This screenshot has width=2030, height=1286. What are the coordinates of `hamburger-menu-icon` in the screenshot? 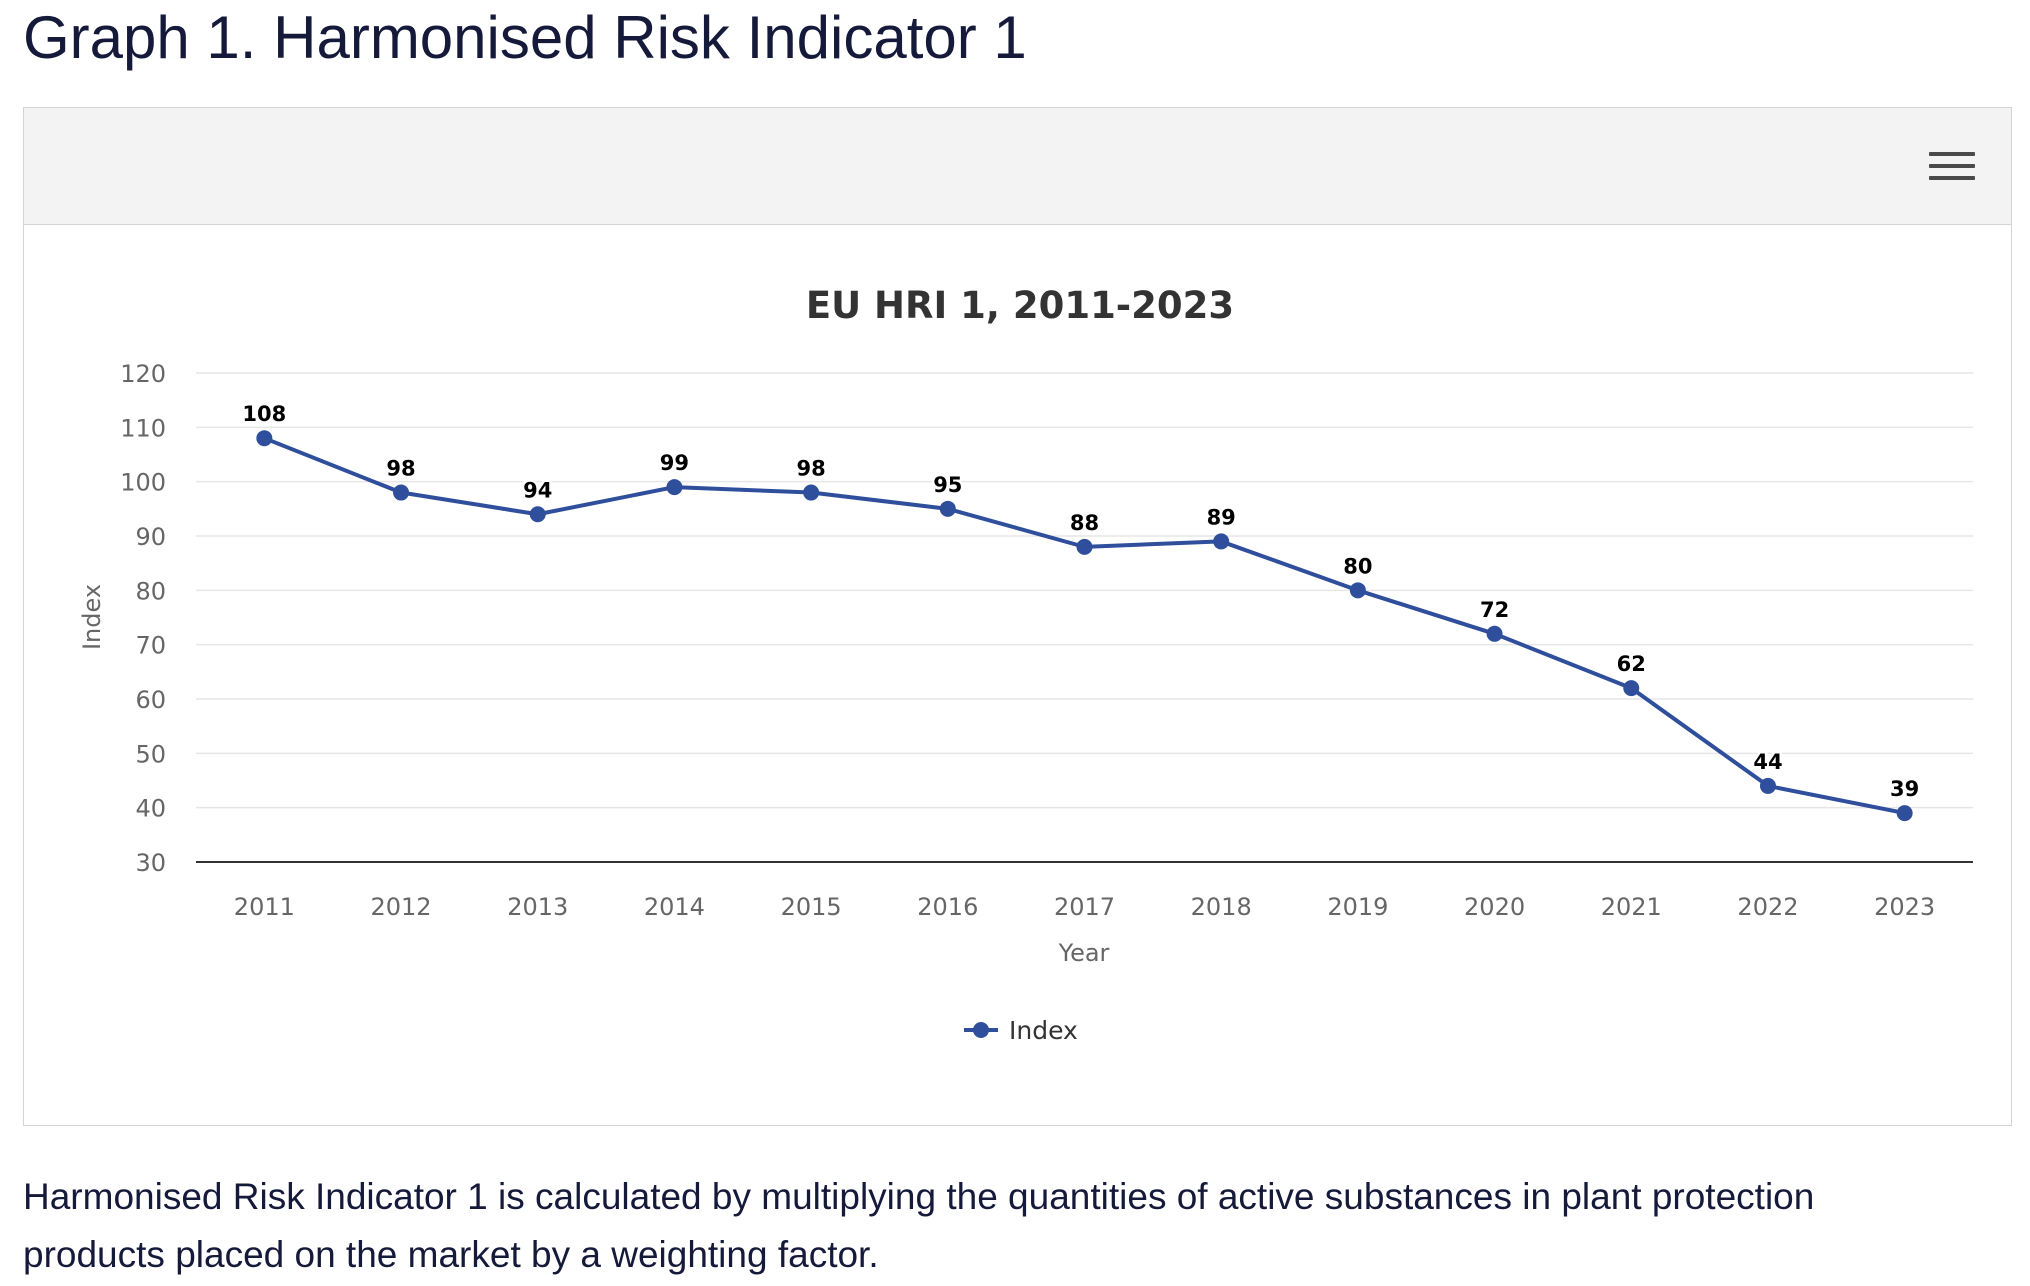 It's located at (1952, 165).